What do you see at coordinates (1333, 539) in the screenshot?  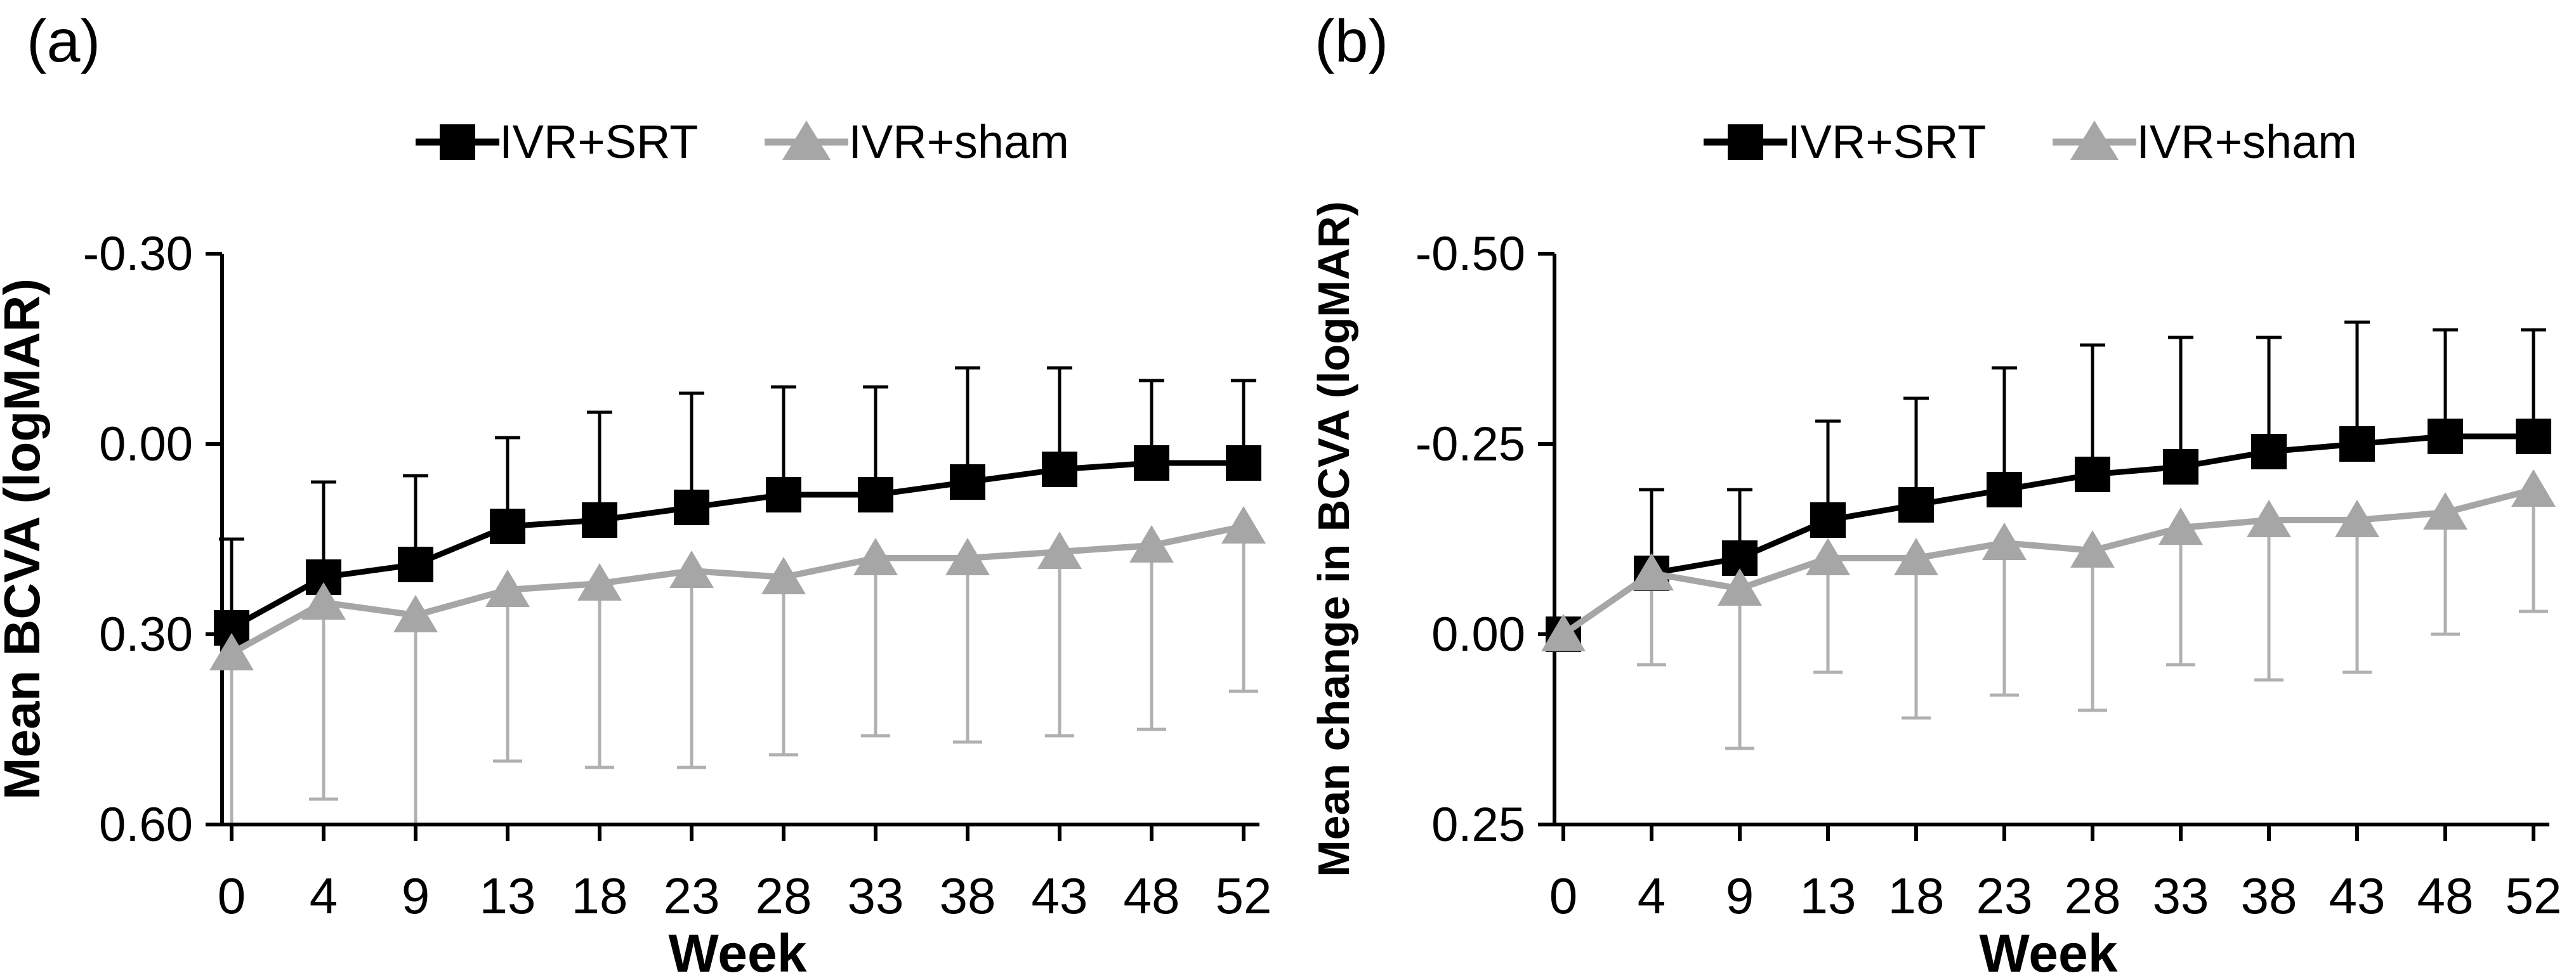 I see `y-axis-title: Mean change in BCVA (logMAR)` at bounding box center [1333, 539].